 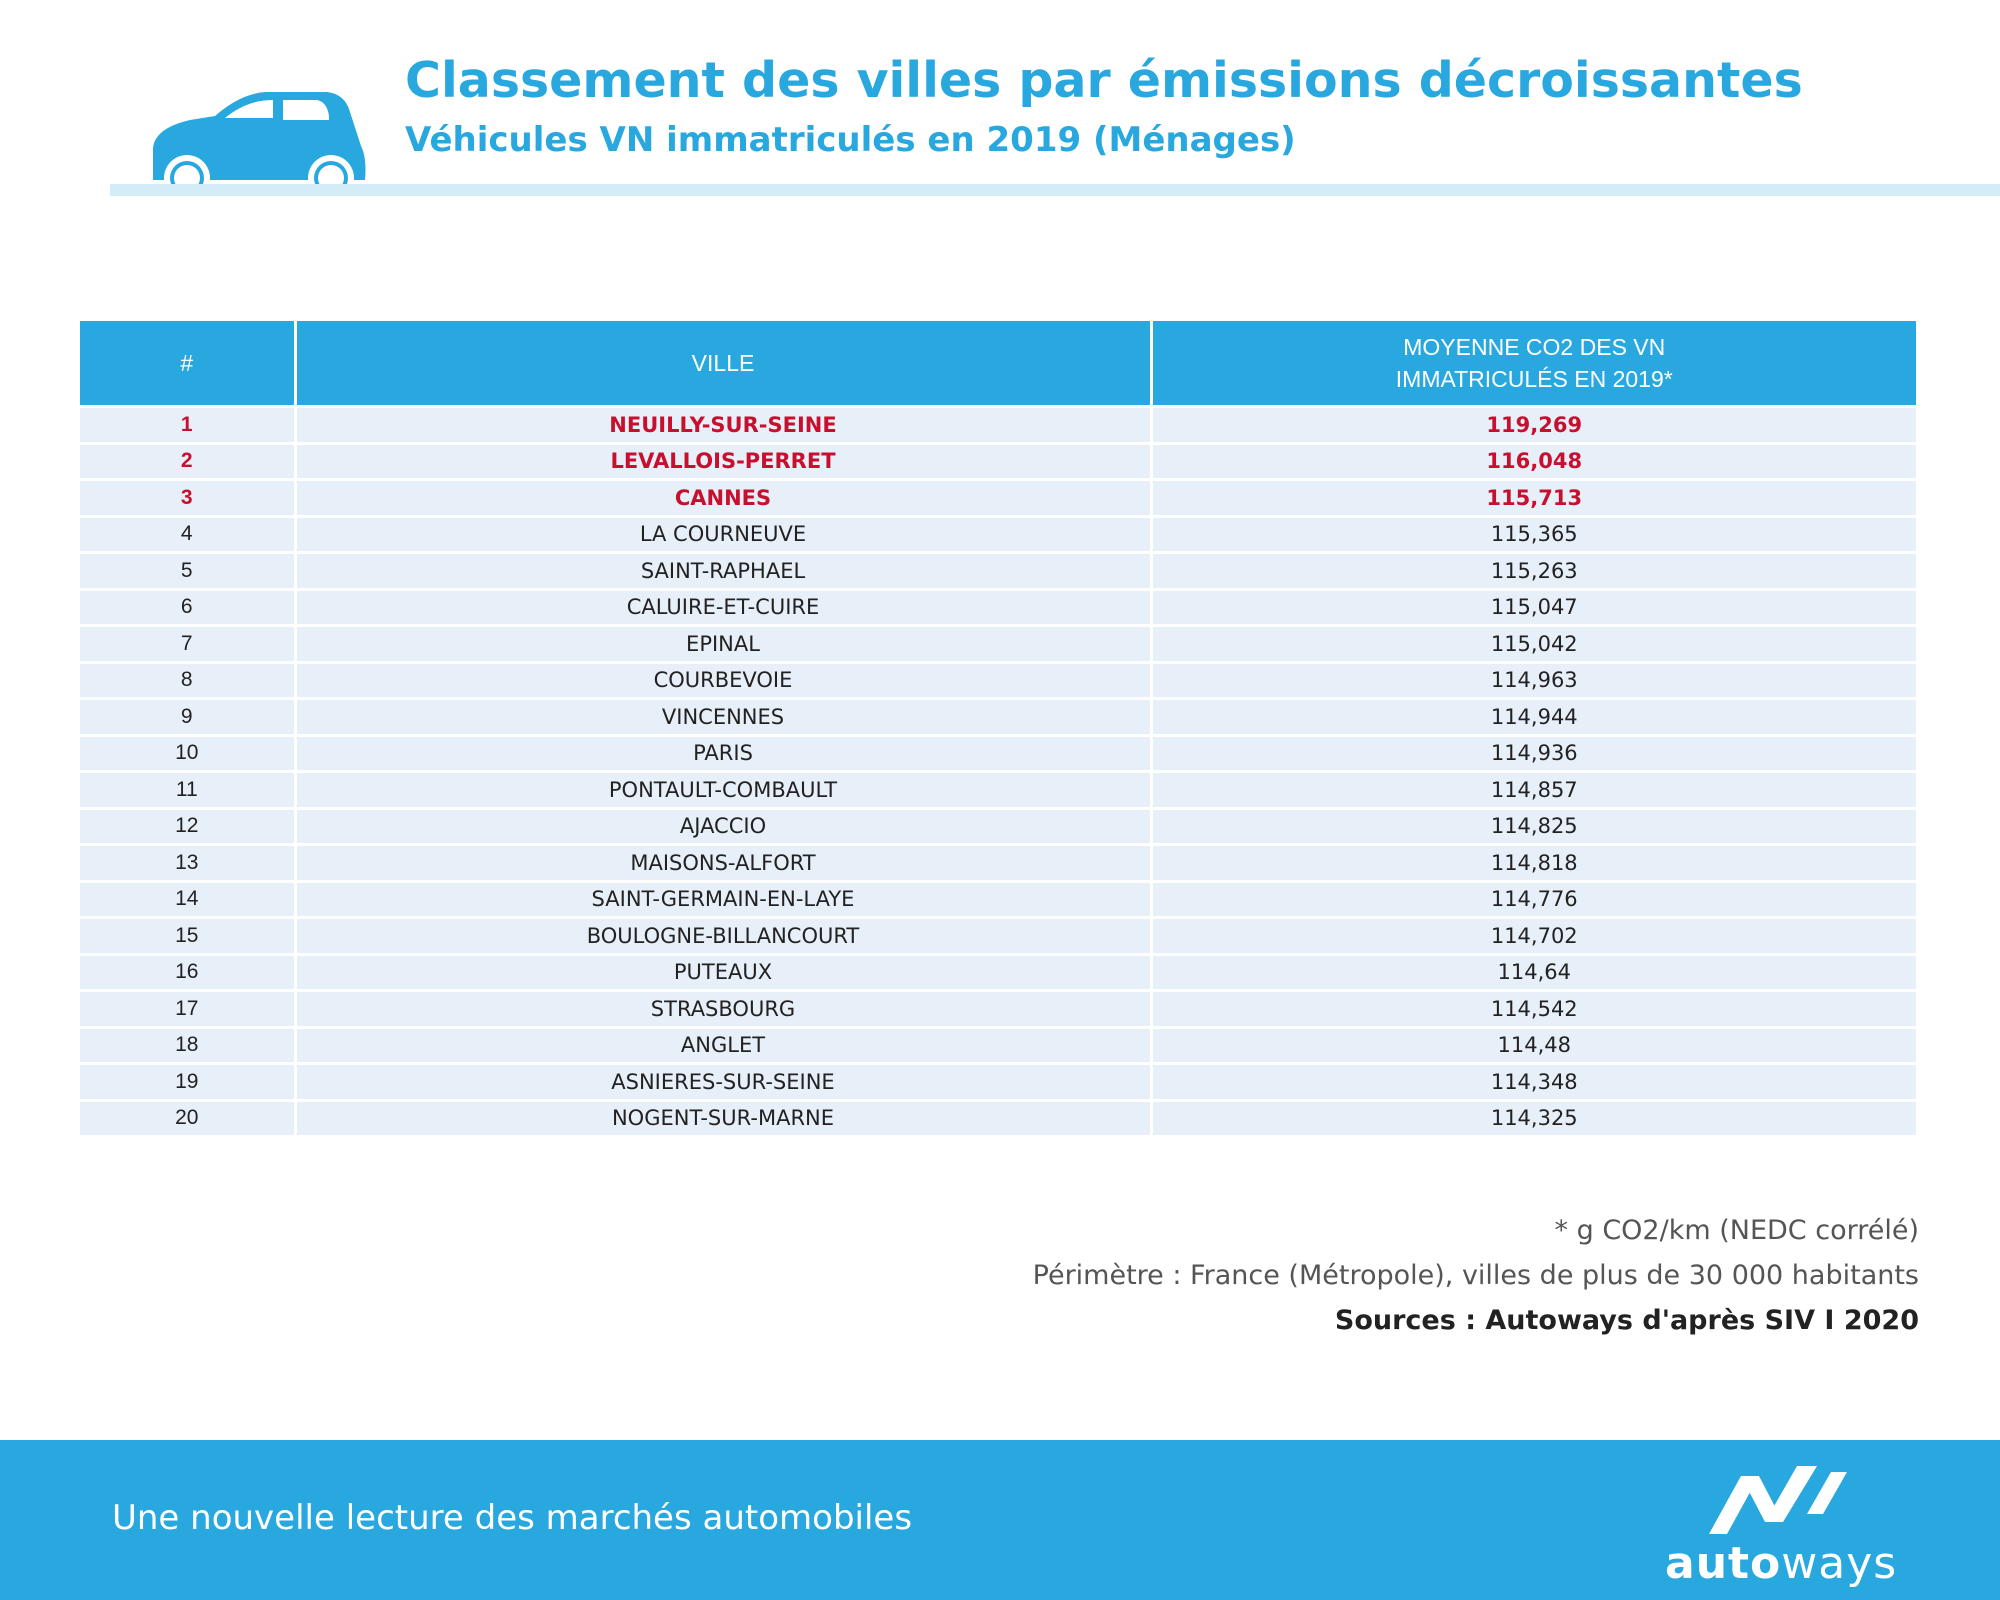 I want to click on co2-value-cell: 114,325, so click(x=1533, y=1116).